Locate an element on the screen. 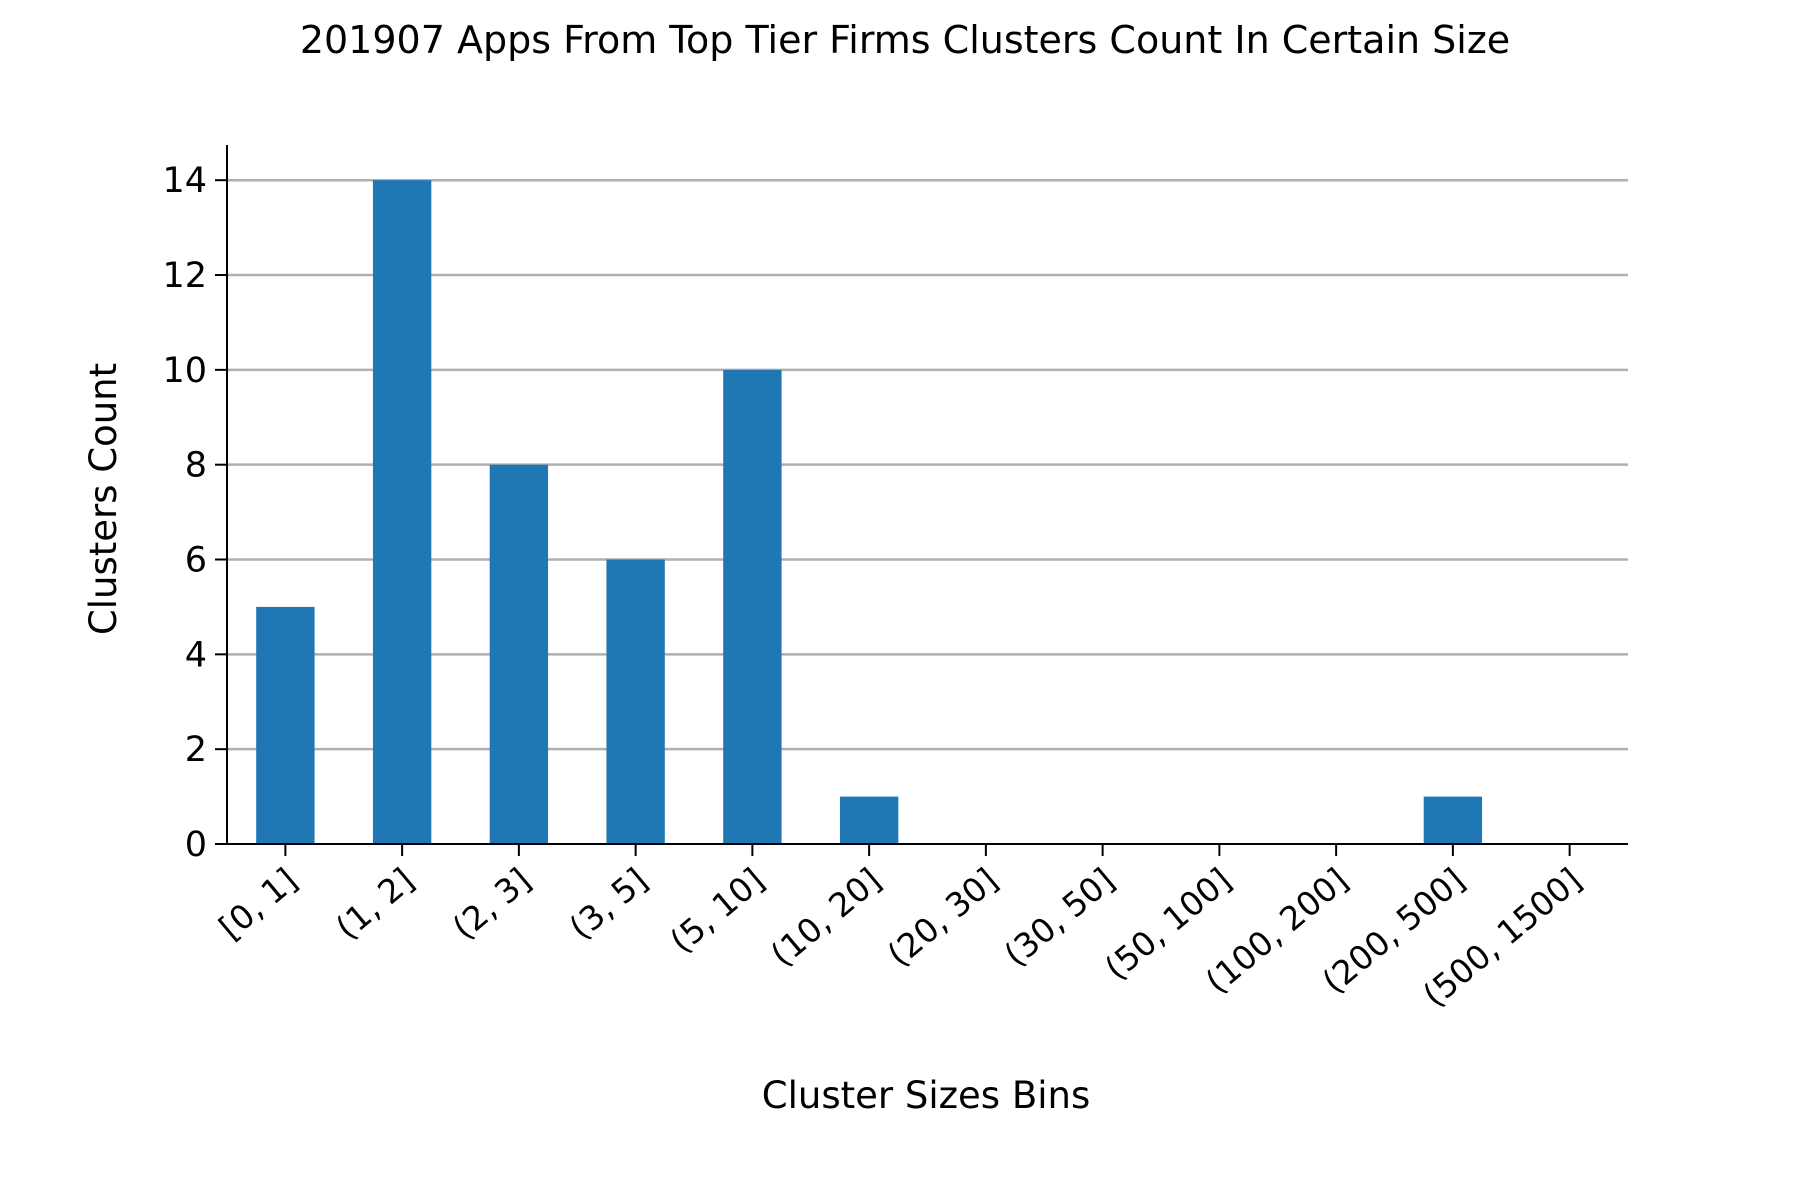 This screenshot has width=1800, height=1200. y-tick-label: 12 is located at coordinates (184, 276).